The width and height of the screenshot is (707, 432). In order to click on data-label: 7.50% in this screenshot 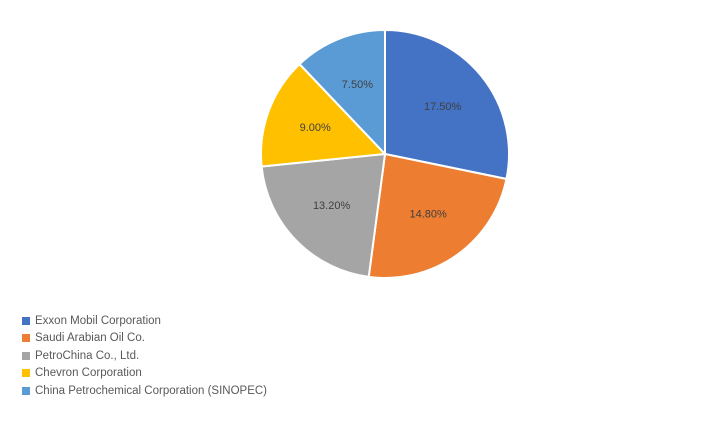, I will do `click(357, 85)`.